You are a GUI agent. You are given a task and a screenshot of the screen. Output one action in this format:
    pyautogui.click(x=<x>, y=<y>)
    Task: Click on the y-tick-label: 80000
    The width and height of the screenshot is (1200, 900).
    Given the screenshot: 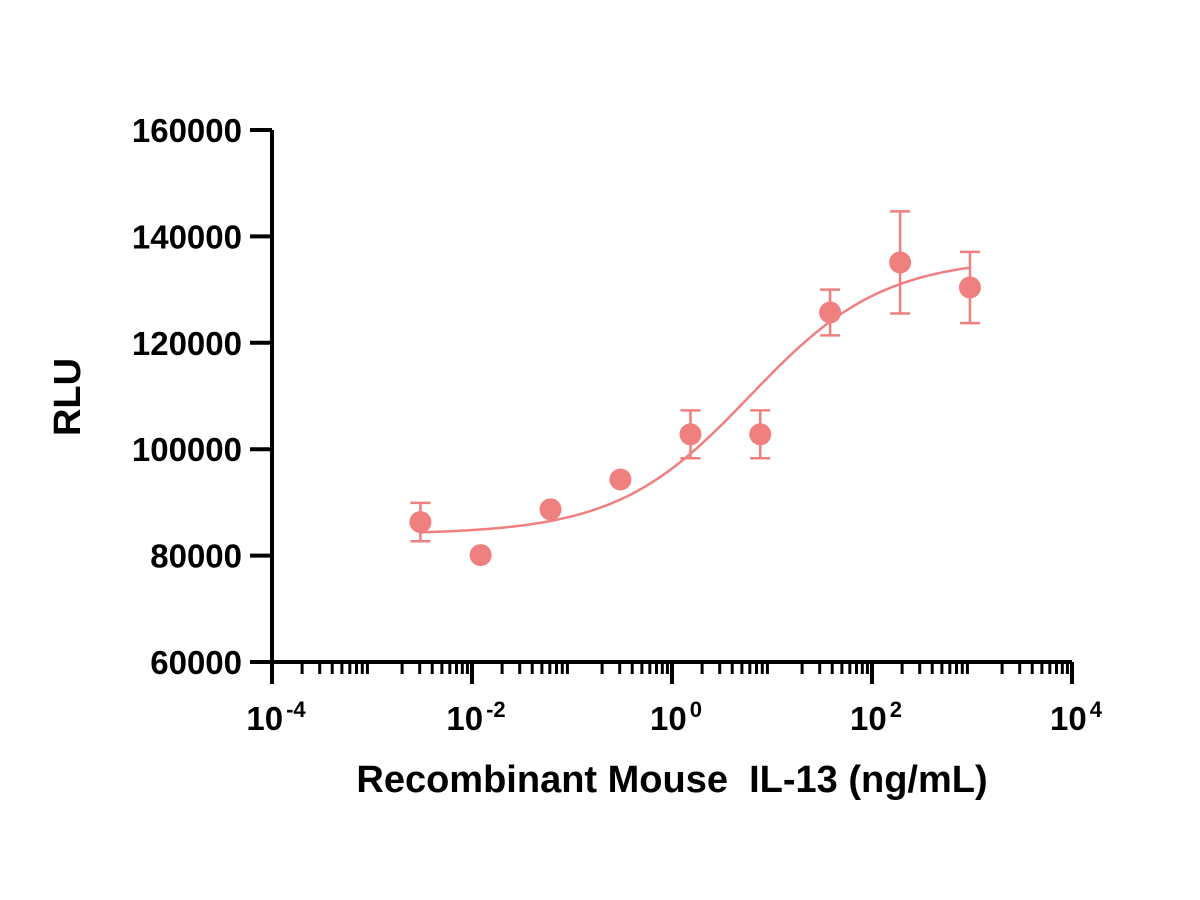 What is the action you would take?
    pyautogui.click(x=196, y=556)
    